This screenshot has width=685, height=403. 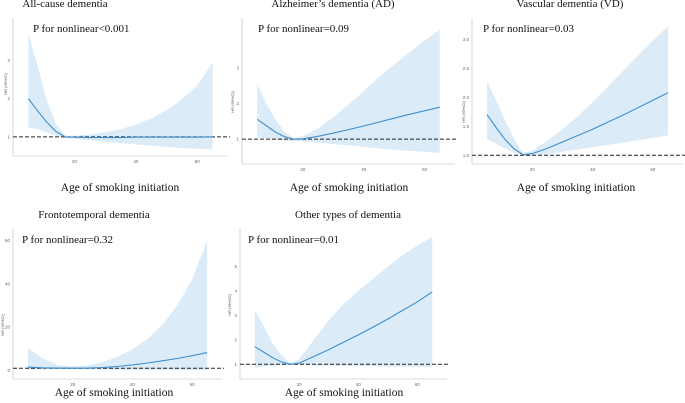 I want to click on y-tick-label: 4, so click(x=235, y=290).